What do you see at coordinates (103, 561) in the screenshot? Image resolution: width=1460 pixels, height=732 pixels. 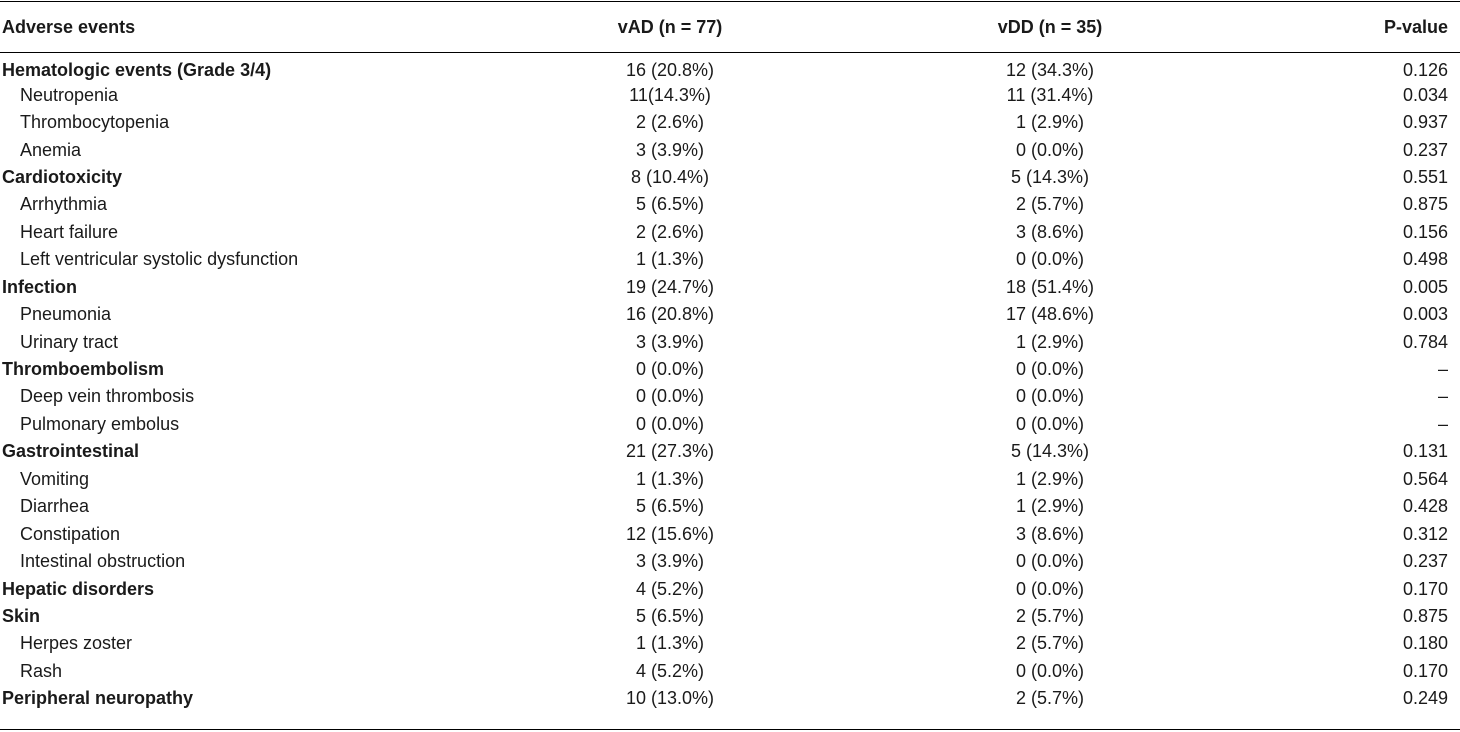 I see `adverse-event-label: Intestinal obstruction` at bounding box center [103, 561].